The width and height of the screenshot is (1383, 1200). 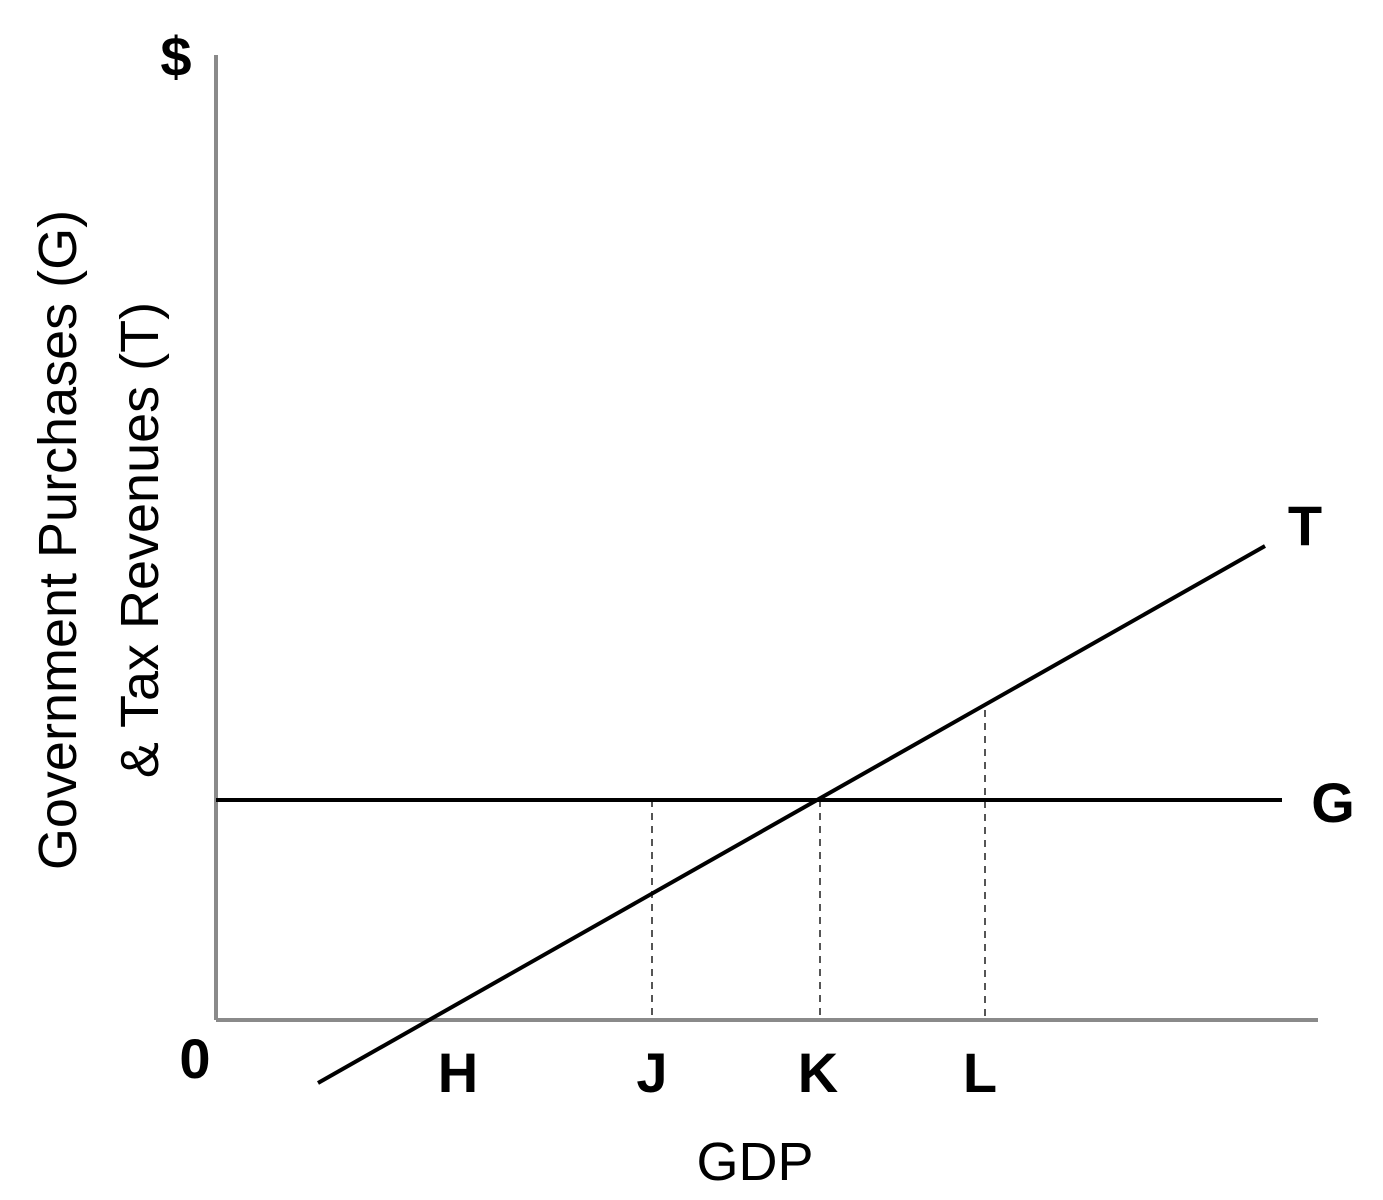 I want to click on tick-label-j: J, so click(x=651, y=1072).